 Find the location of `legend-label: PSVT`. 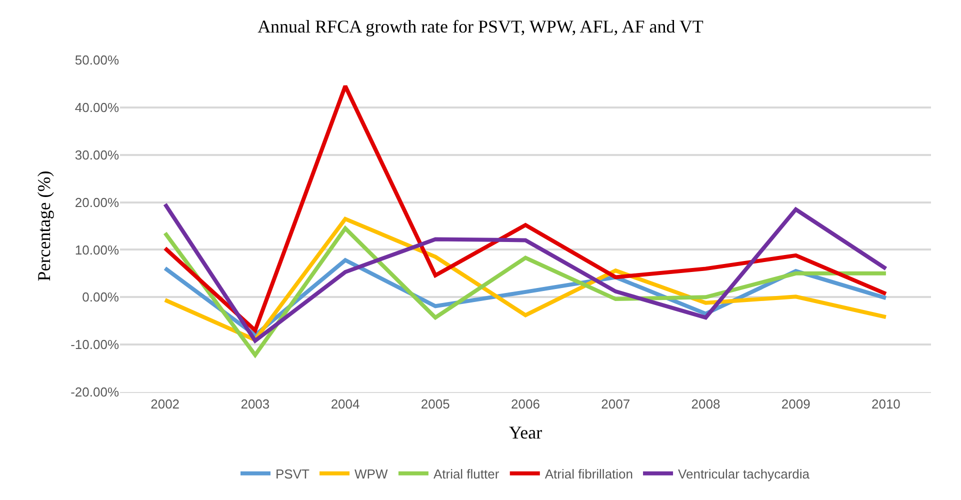

legend-label: PSVT is located at coordinates (293, 474).